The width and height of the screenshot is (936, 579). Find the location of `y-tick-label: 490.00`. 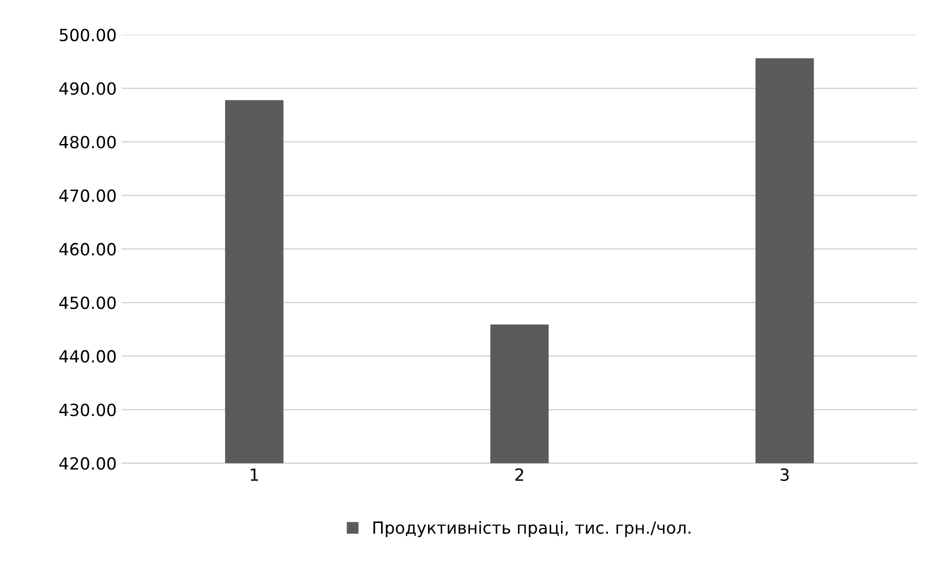

y-tick-label: 490.00 is located at coordinates (87, 88).